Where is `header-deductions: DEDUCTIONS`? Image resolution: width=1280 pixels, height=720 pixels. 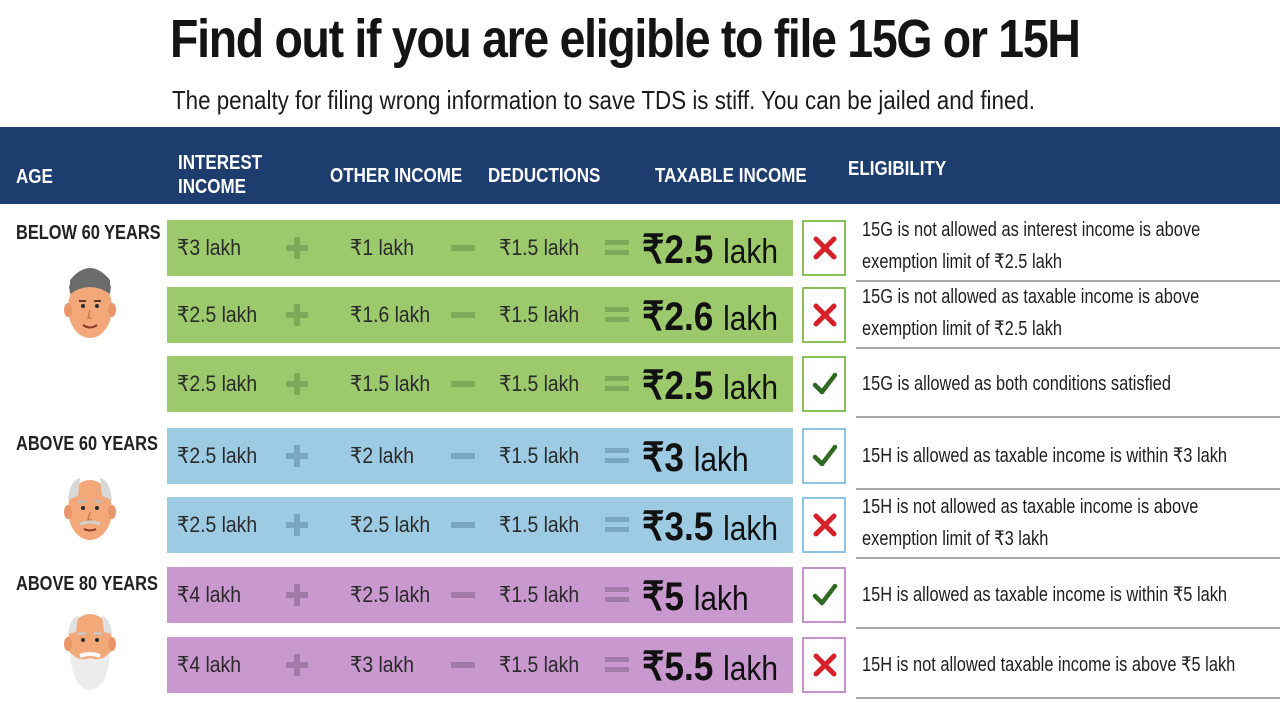 header-deductions: DEDUCTIONS is located at coordinates (544, 176).